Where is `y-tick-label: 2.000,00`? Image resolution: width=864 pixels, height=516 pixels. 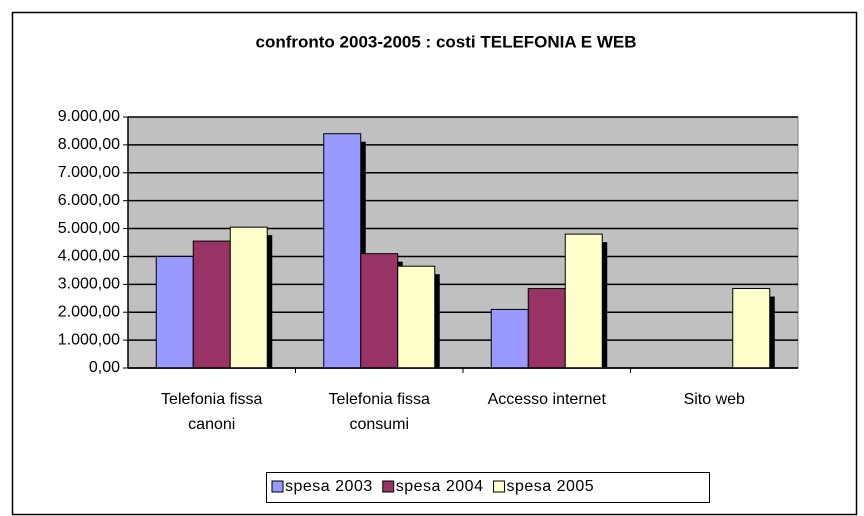
y-tick-label: 2.000,00 is located at coordinates (89, 311).